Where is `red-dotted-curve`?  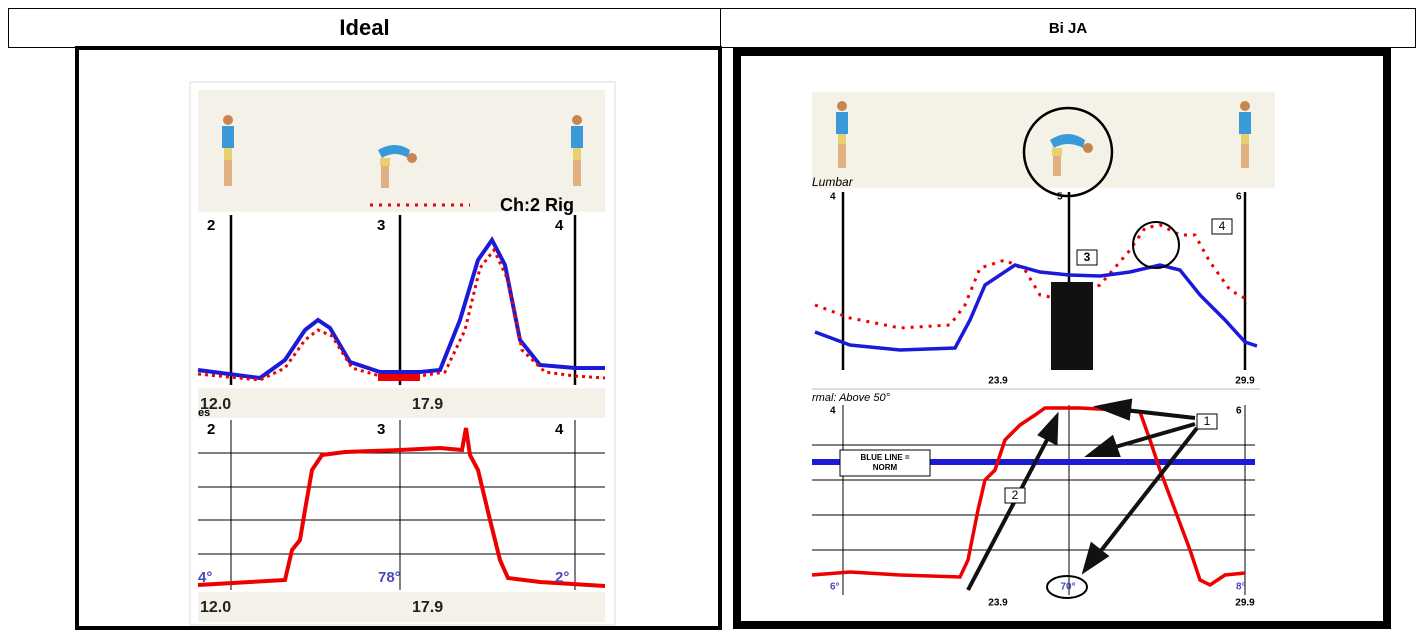 red-dotted-curve is located at coordinates (401, 314).